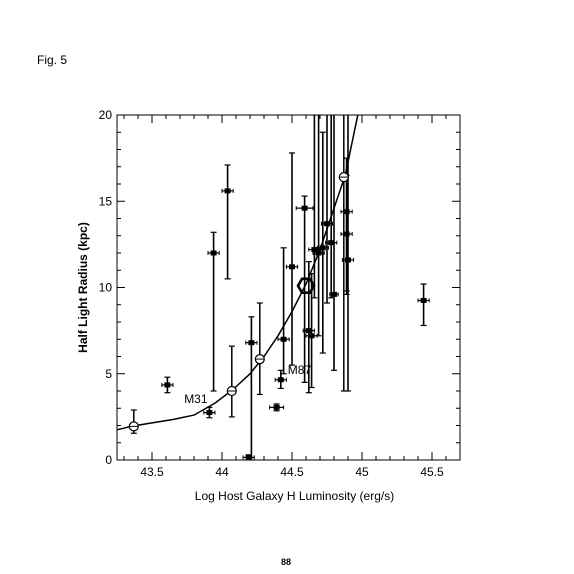  Describe the element at coordinates (300, 370) in the screenshot. I see `annotation-label: M87` at that location.